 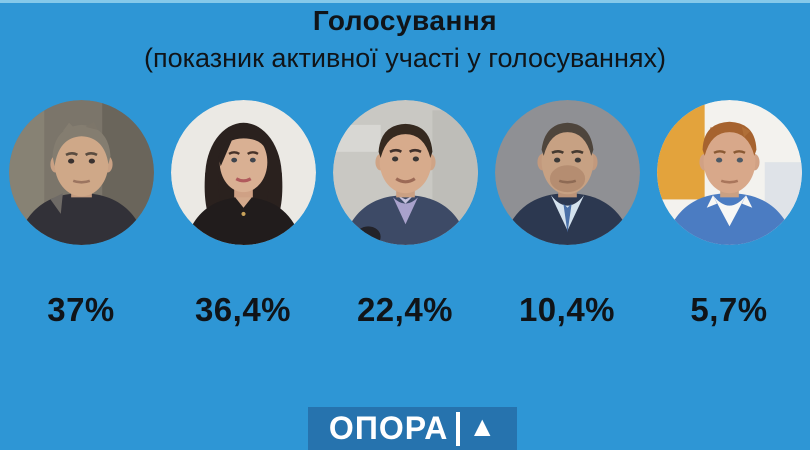 I want to click on top-edge-line, so click(x=405, y=1).